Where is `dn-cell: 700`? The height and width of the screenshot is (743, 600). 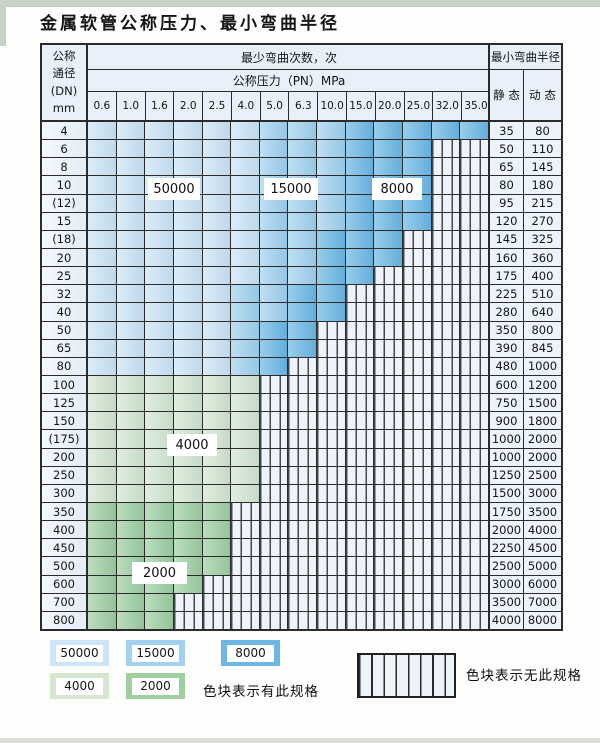 dn-cell: 700 is located at coordinates (65, 602).